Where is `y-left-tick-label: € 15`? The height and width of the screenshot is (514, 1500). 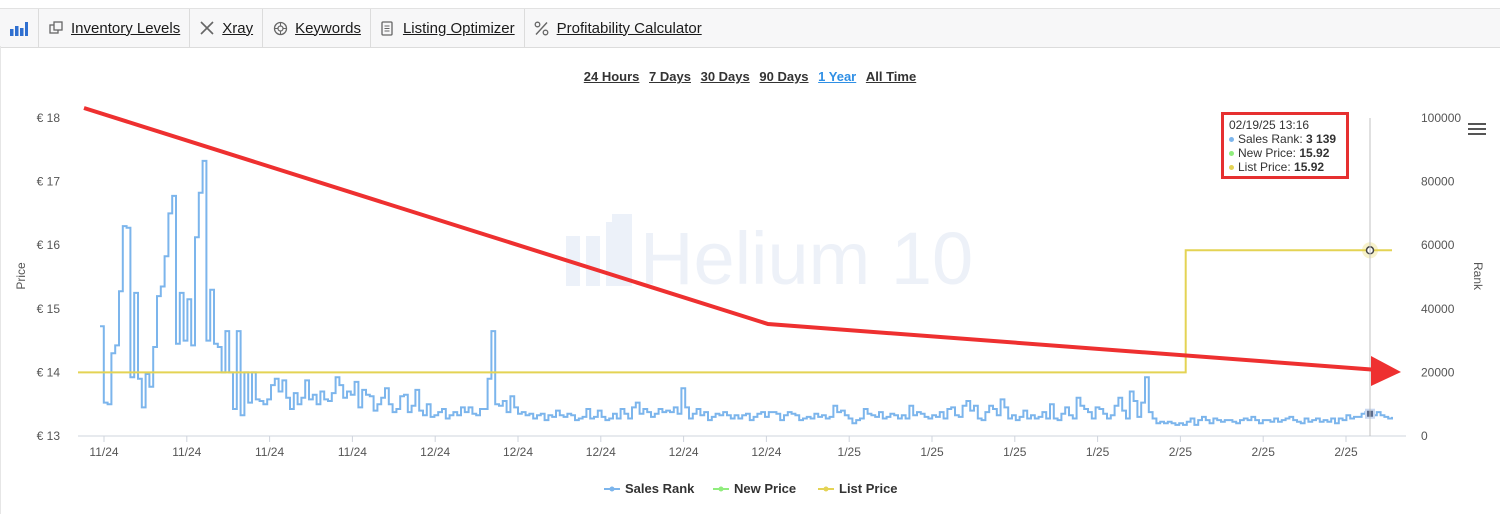
y-left-tick-label: € 15 is located at coordinates (49, 309).